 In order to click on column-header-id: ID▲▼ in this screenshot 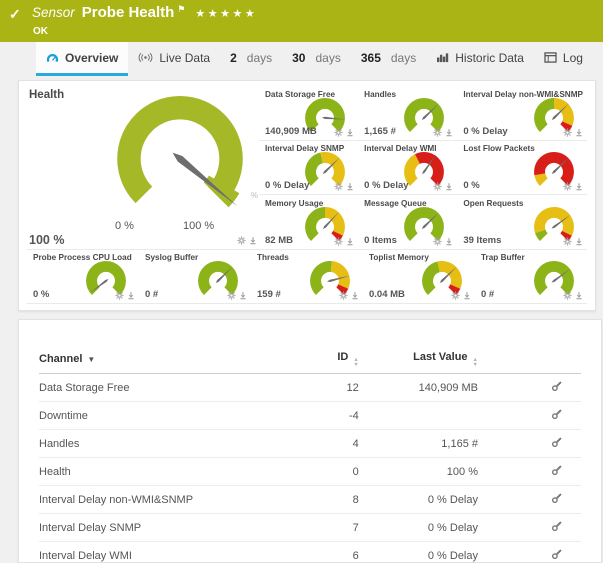, I will do `click(323, 360)`.